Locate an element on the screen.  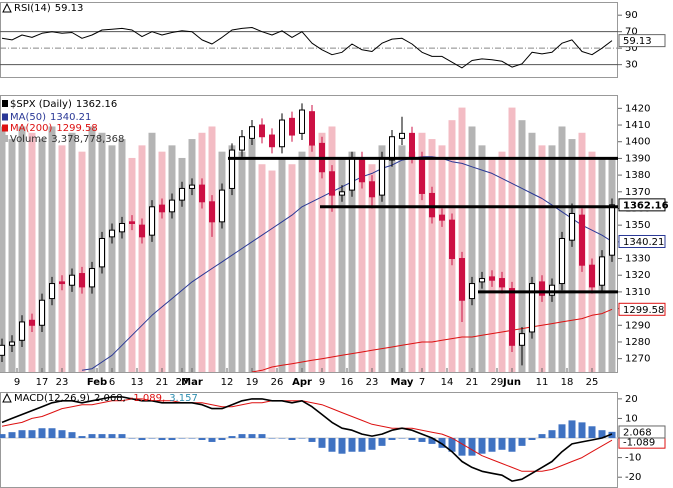
x-tick-label: 12 is located at coordinates (227, 382).